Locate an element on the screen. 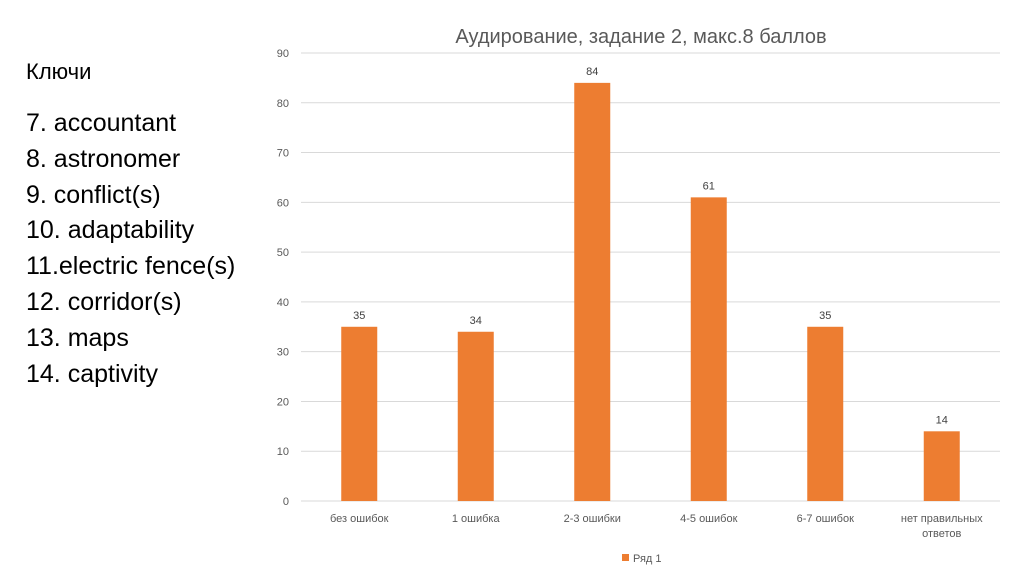 The width and height of the screenshot is (1024, 576). y-tick-label: 10 is located at coordinates (283, 452).